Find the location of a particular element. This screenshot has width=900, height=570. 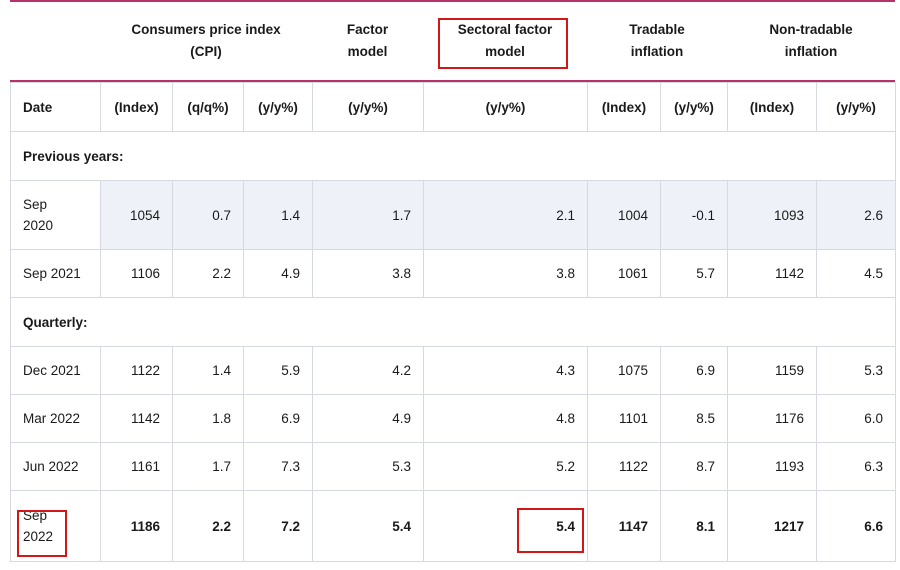

cell-tradable-index: 1101 is located at coordinates (624, 418).